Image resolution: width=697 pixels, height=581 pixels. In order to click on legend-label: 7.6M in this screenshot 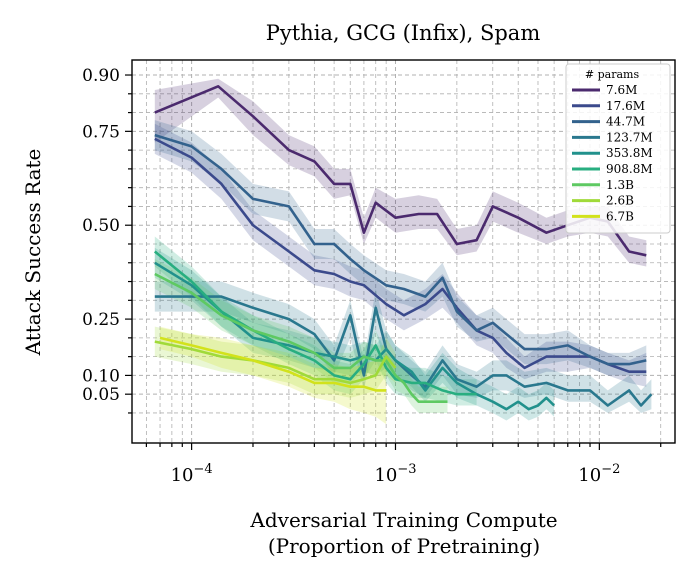, I will do `click(621, 90)`.